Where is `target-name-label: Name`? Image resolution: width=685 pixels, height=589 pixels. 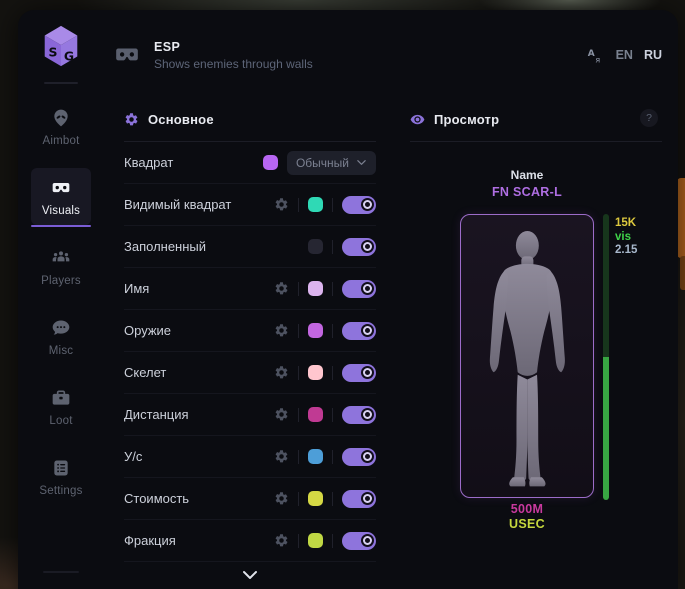
target-name-label: Name is located at coordinates (527, 175).